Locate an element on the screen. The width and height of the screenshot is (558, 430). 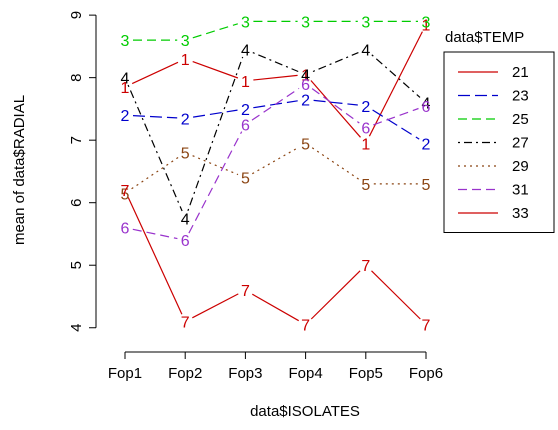
legend-box is located at coordinates (499, 142).